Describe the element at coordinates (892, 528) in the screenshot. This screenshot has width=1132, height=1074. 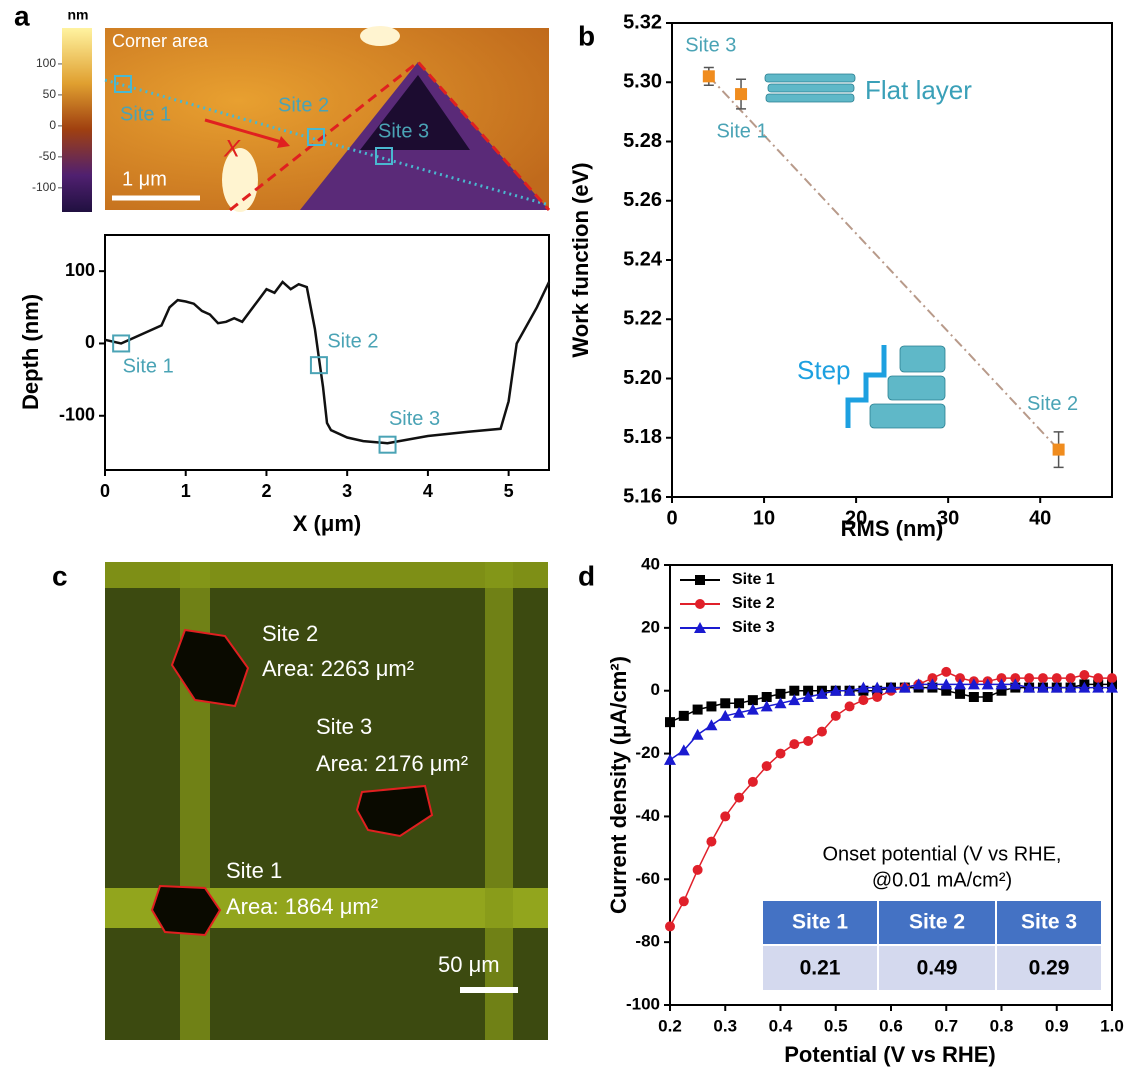
I see `x-axis-label: RMS (nm)` at that location.